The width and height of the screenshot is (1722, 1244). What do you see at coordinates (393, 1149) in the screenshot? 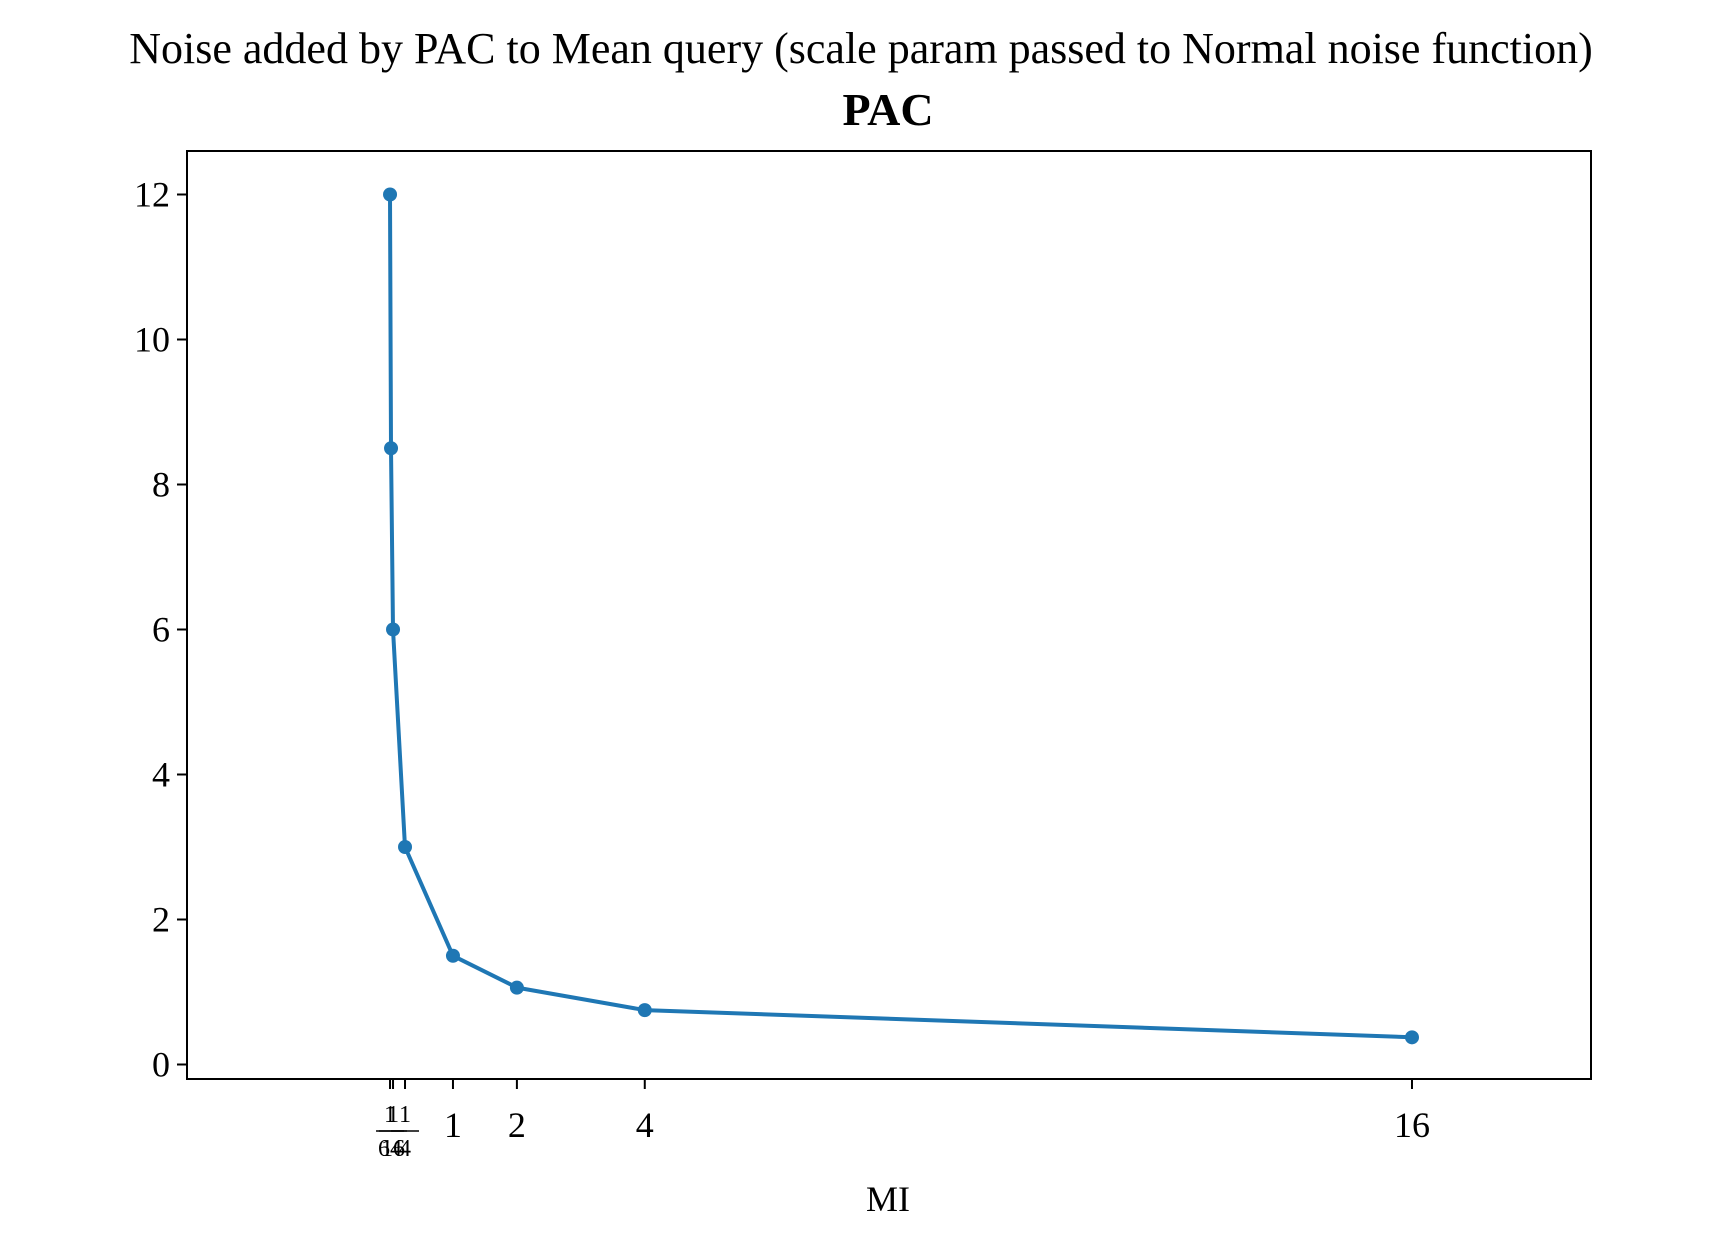
I see `x-tick-label-denominator: 16` at bounding box center [393, 1149].